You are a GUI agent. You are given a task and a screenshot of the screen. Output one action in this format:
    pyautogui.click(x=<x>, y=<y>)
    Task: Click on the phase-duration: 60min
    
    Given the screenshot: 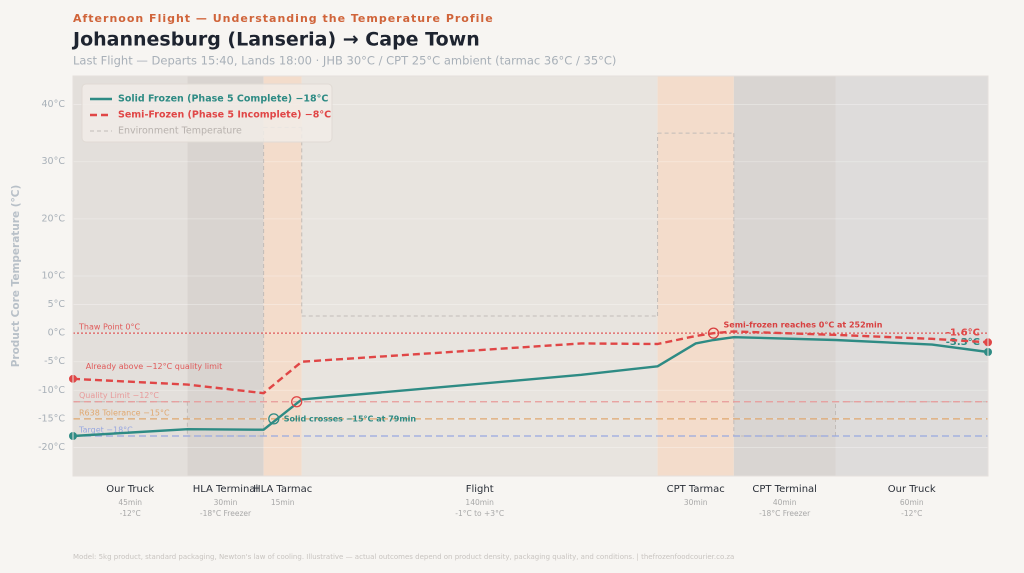 What is the action you would take?
    pyautogui.click(x=912, y=502)
    